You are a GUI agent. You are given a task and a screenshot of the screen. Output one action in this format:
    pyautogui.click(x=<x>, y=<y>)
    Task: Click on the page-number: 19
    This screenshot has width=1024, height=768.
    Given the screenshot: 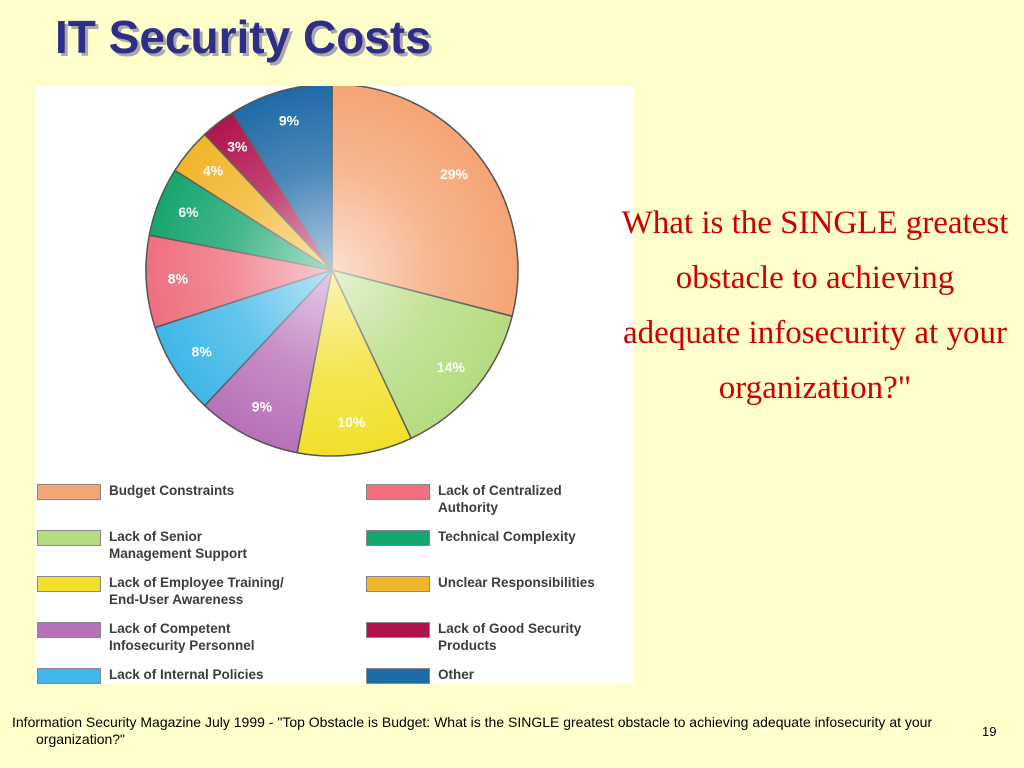 What is the action you would take?
    pyautogui.click(x=989, y=731)
    